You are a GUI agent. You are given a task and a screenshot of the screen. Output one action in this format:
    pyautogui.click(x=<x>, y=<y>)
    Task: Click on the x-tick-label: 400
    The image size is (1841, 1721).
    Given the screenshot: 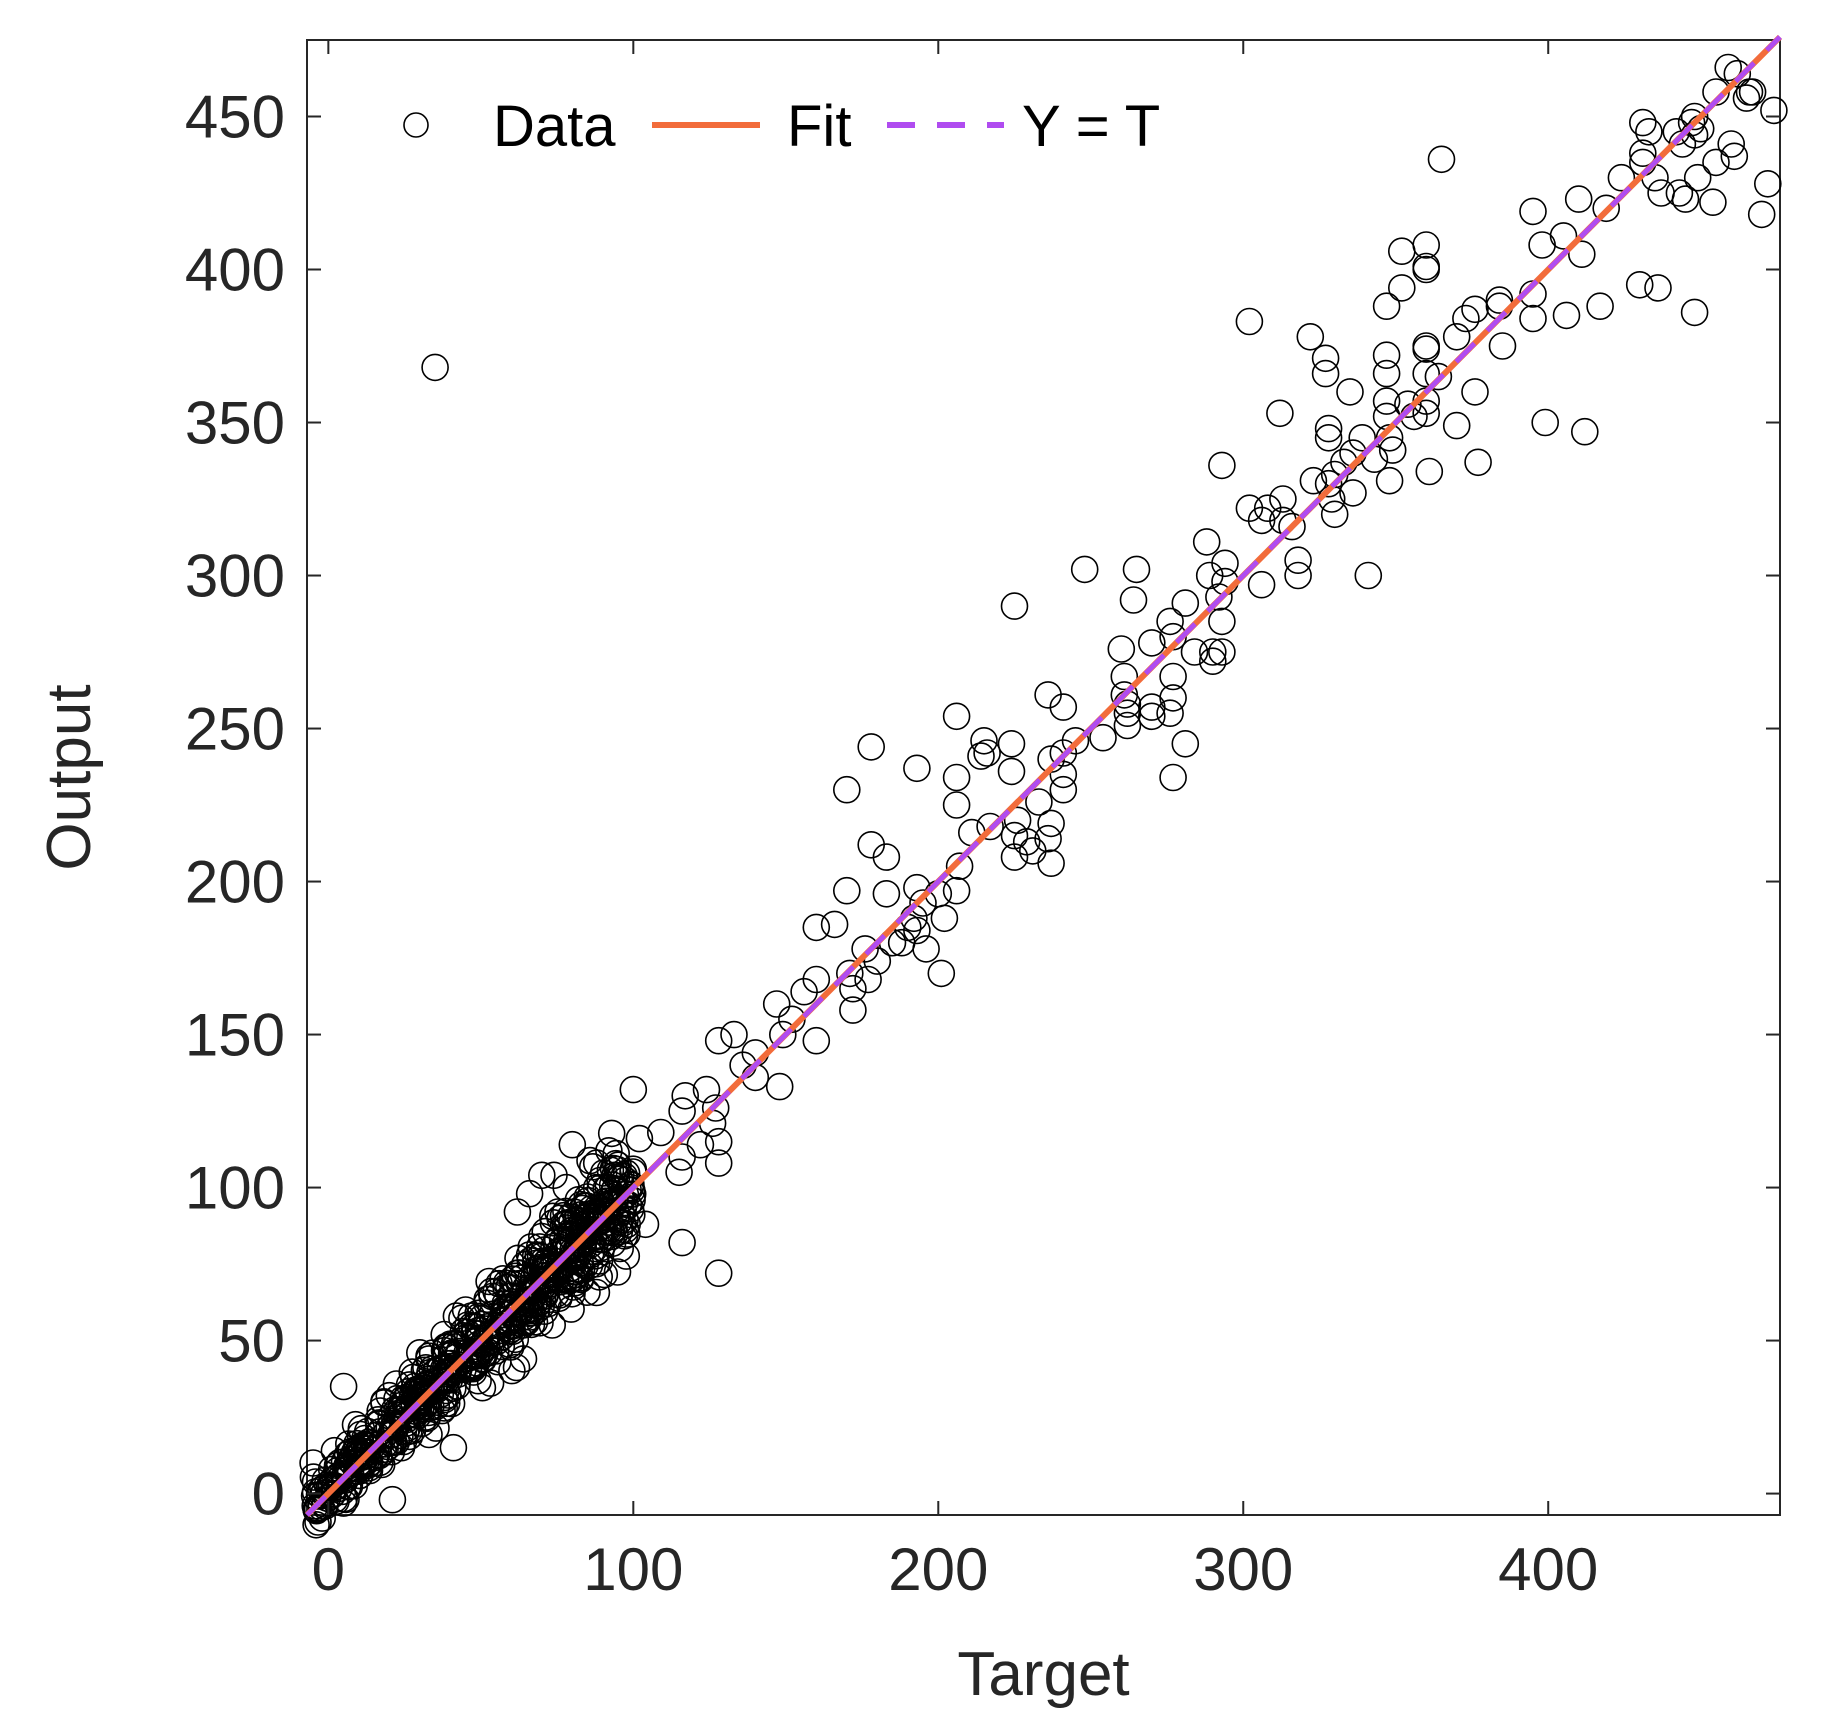 What is the action you would take?
    pyautogui.click(x=1548, y=1569)
    